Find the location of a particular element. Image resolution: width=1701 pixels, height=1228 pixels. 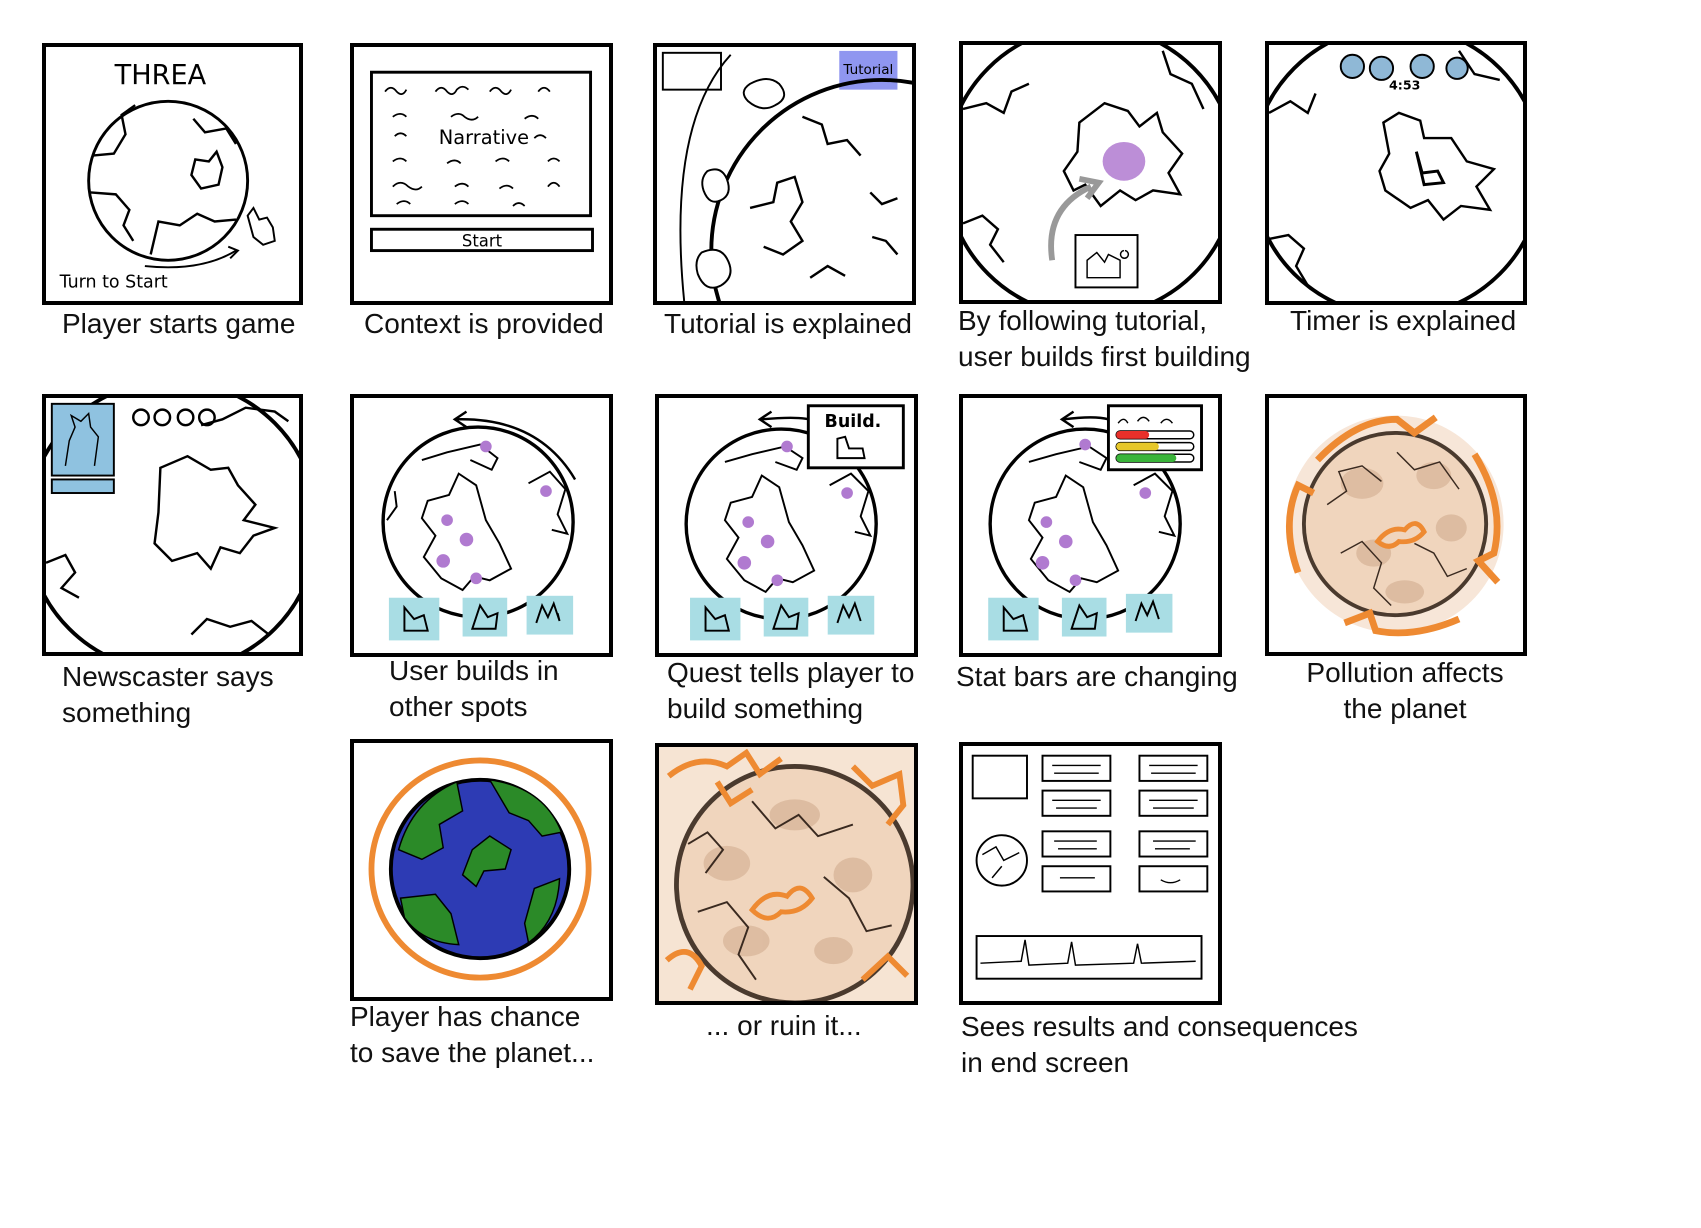

quest-box is located at coordinates (855, 437).